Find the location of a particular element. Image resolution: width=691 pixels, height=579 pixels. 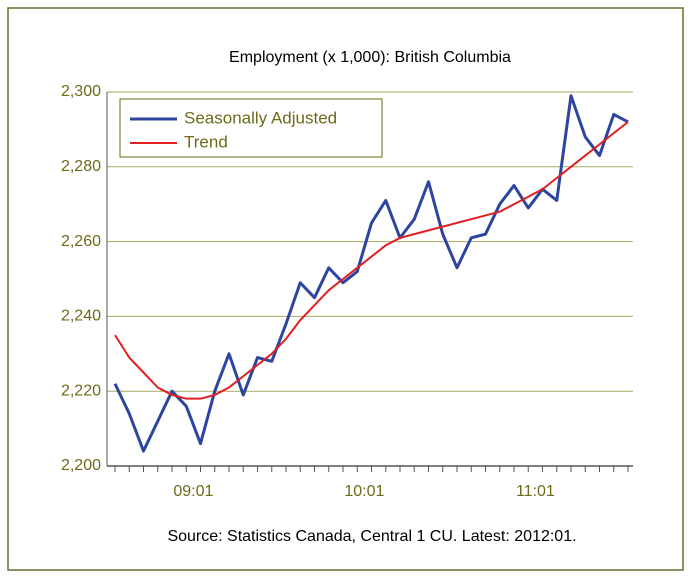

chart-title: Employment (x 1,000): British Columbia is located at coordinates (370, 57).